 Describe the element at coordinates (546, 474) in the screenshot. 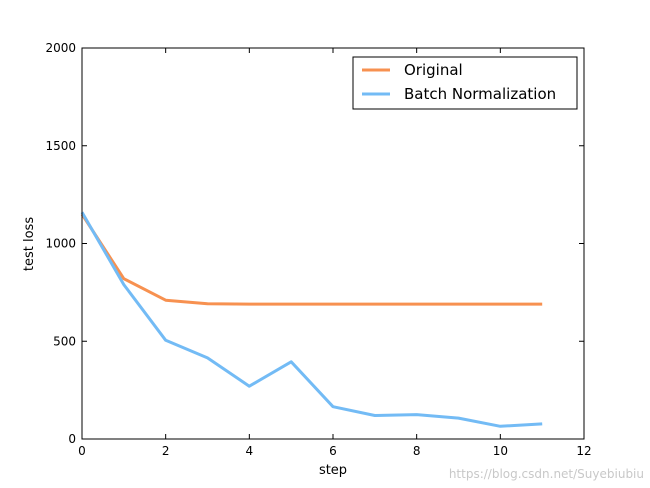

I see `watermark: https://blog.csdn.net/Suyebiubiu` at that location.